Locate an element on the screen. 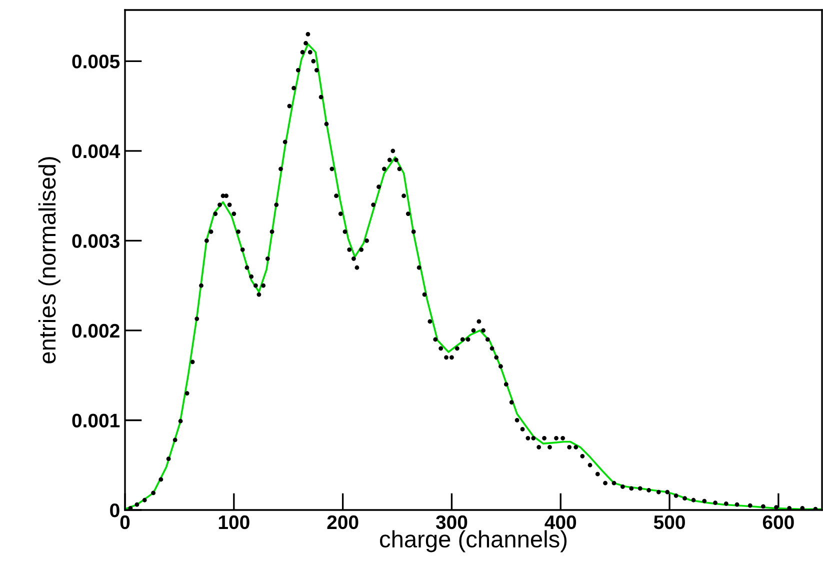  x-tick-label: 500 is located at coordinates (669, 522).